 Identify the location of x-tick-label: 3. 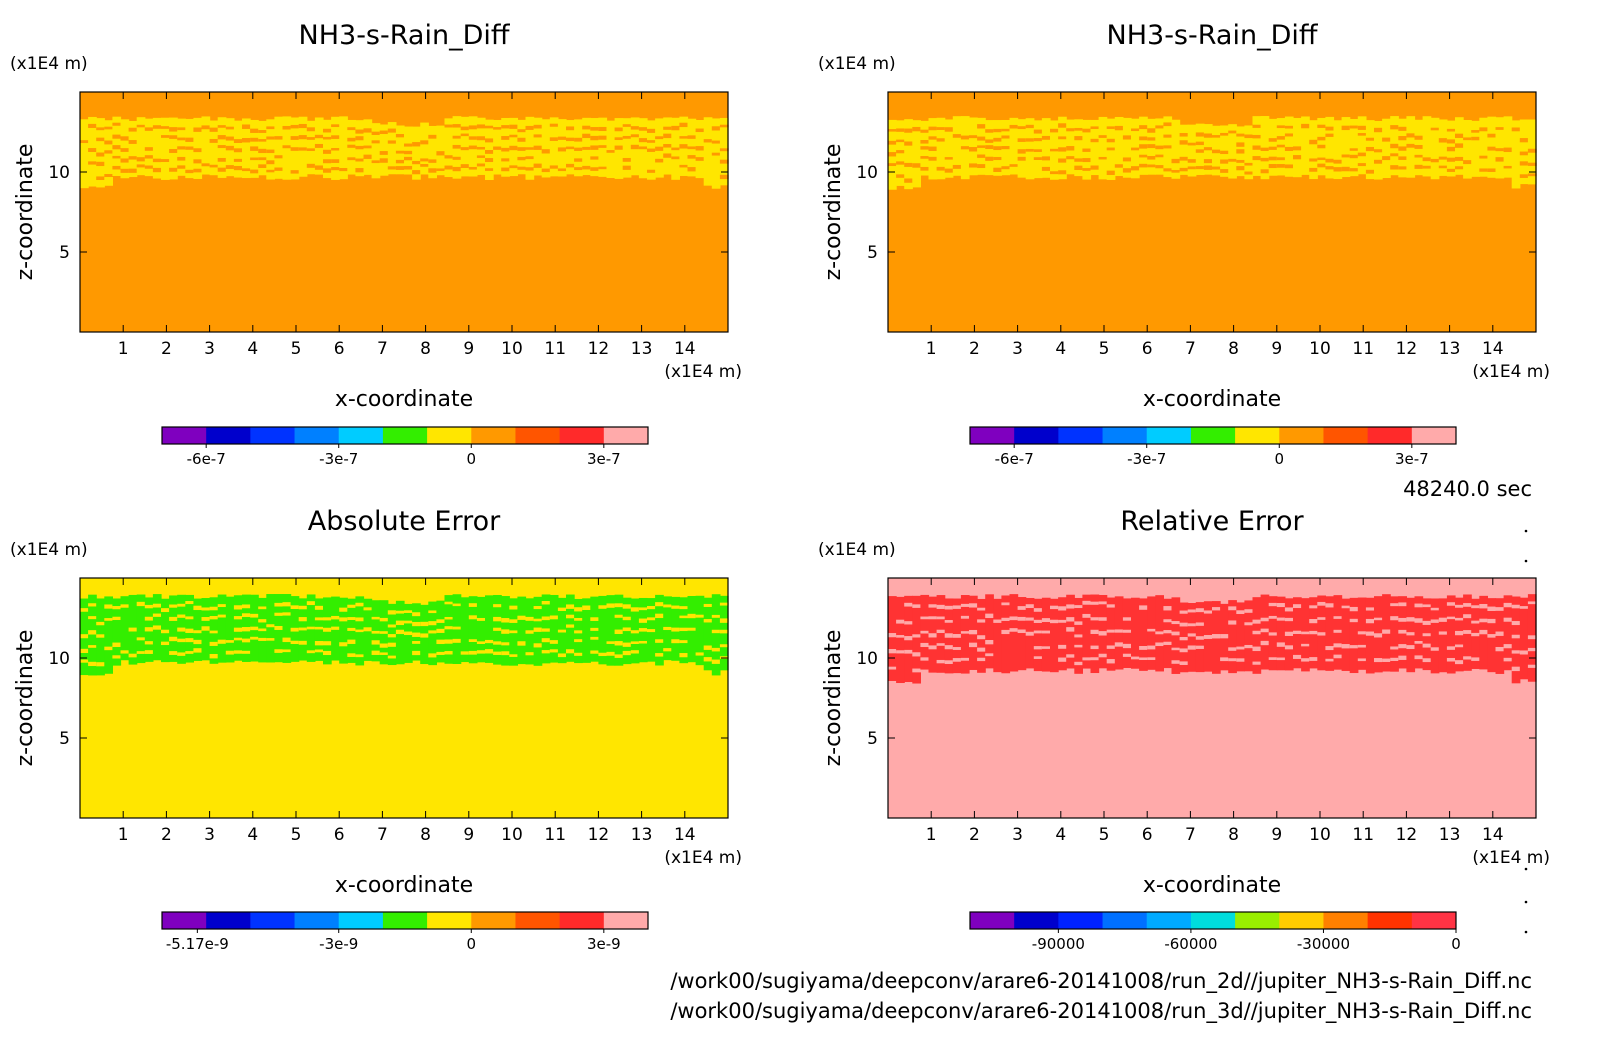
(1017, 835).